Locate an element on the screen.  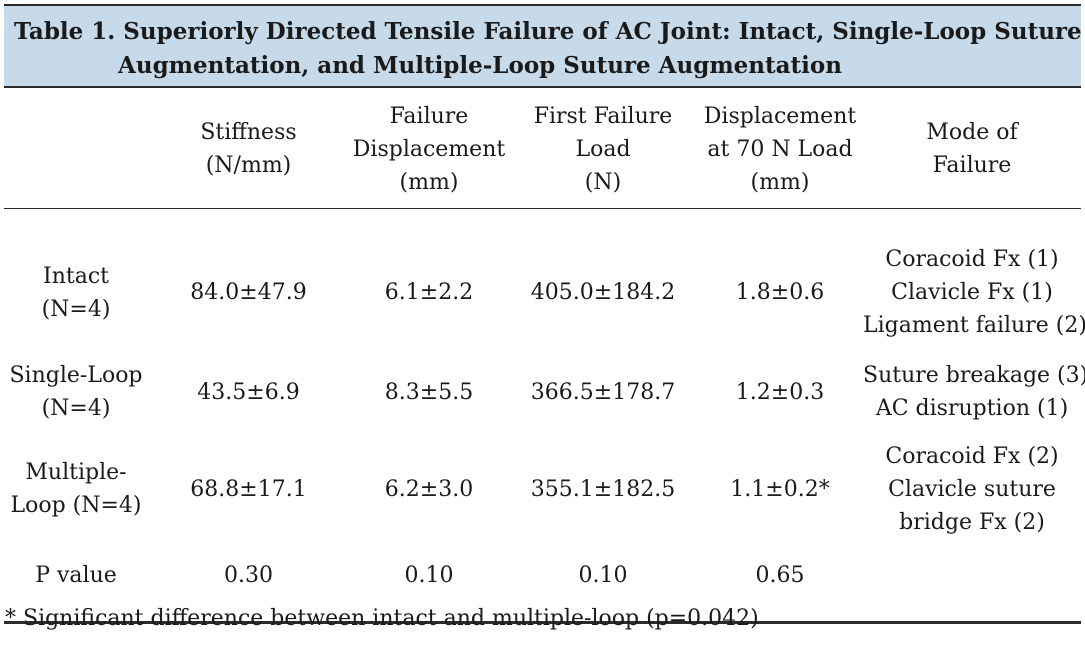
cell-failure-displacement: 6.2±3.0 is located at coordinates (429, 489).